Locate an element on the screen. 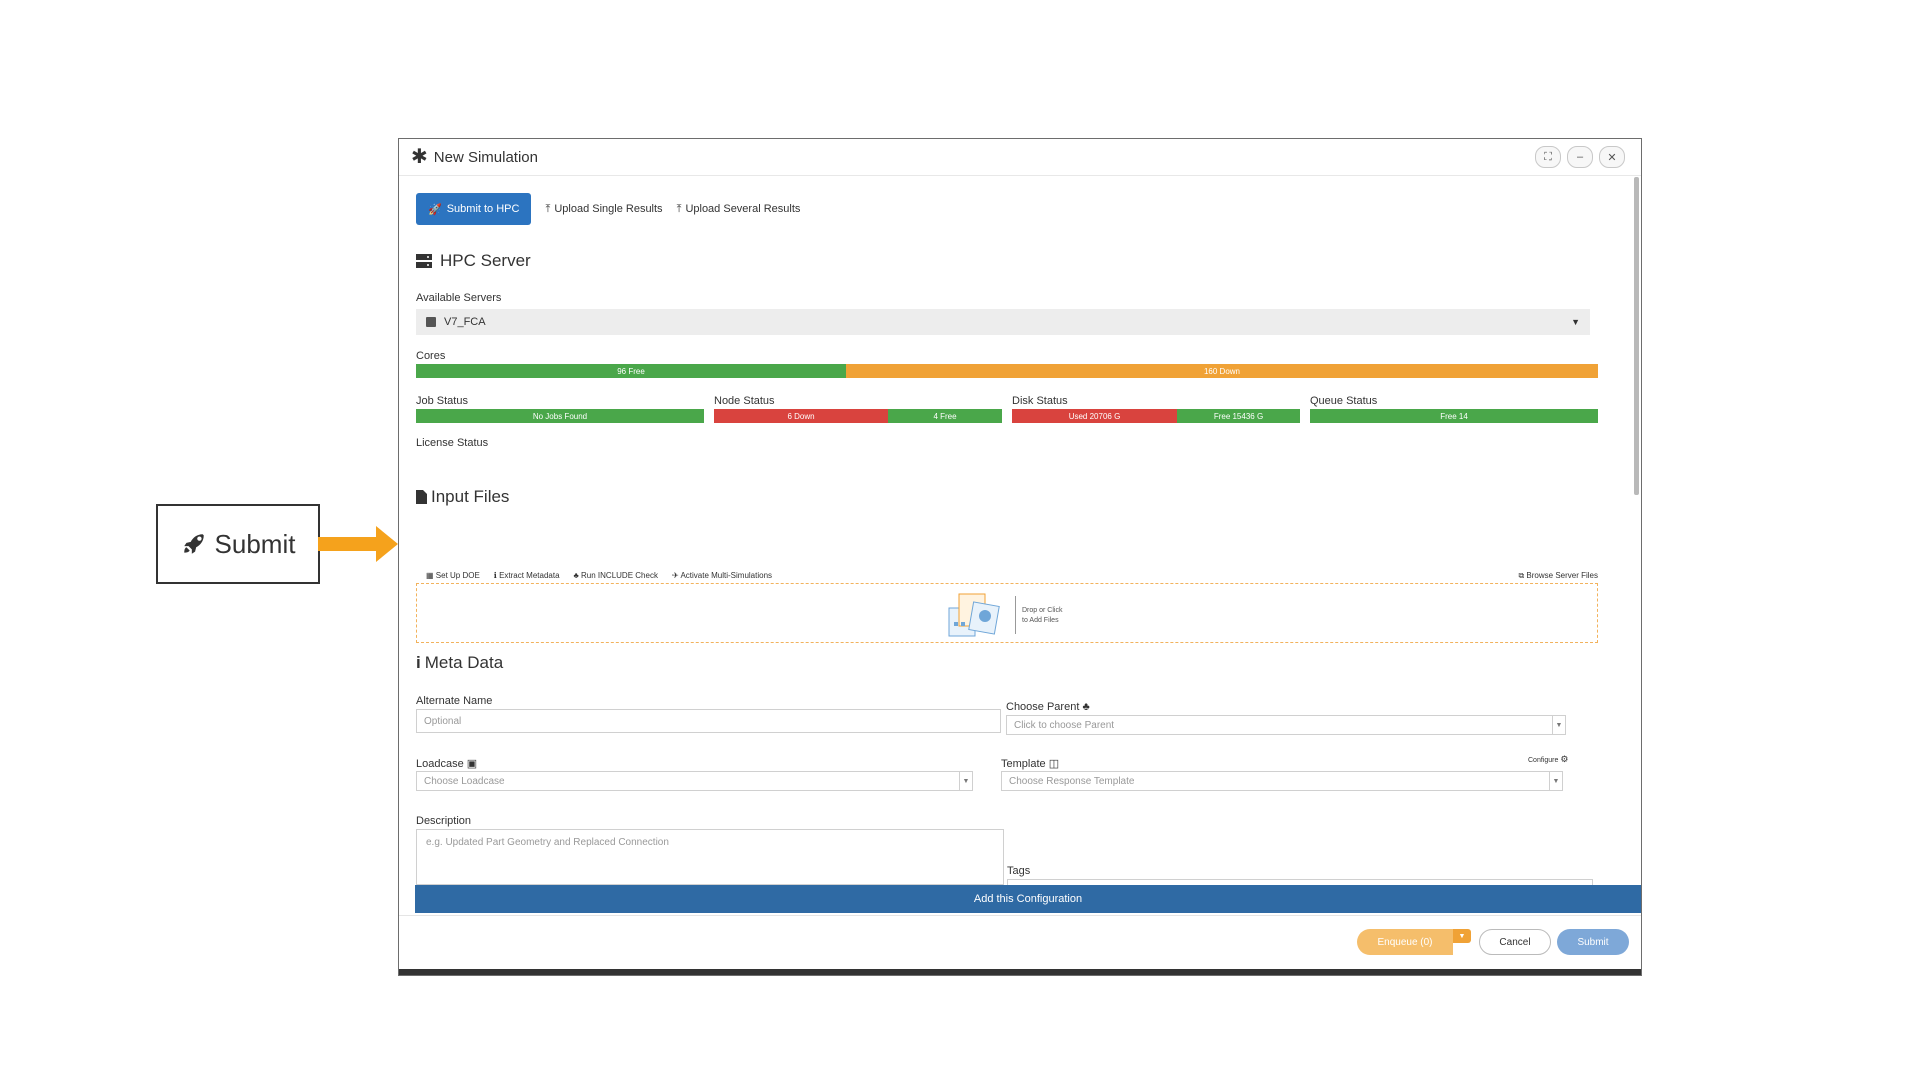 This screenshot has width=1920, height=1080. rocket-icon is located at coordinates (193, 544).